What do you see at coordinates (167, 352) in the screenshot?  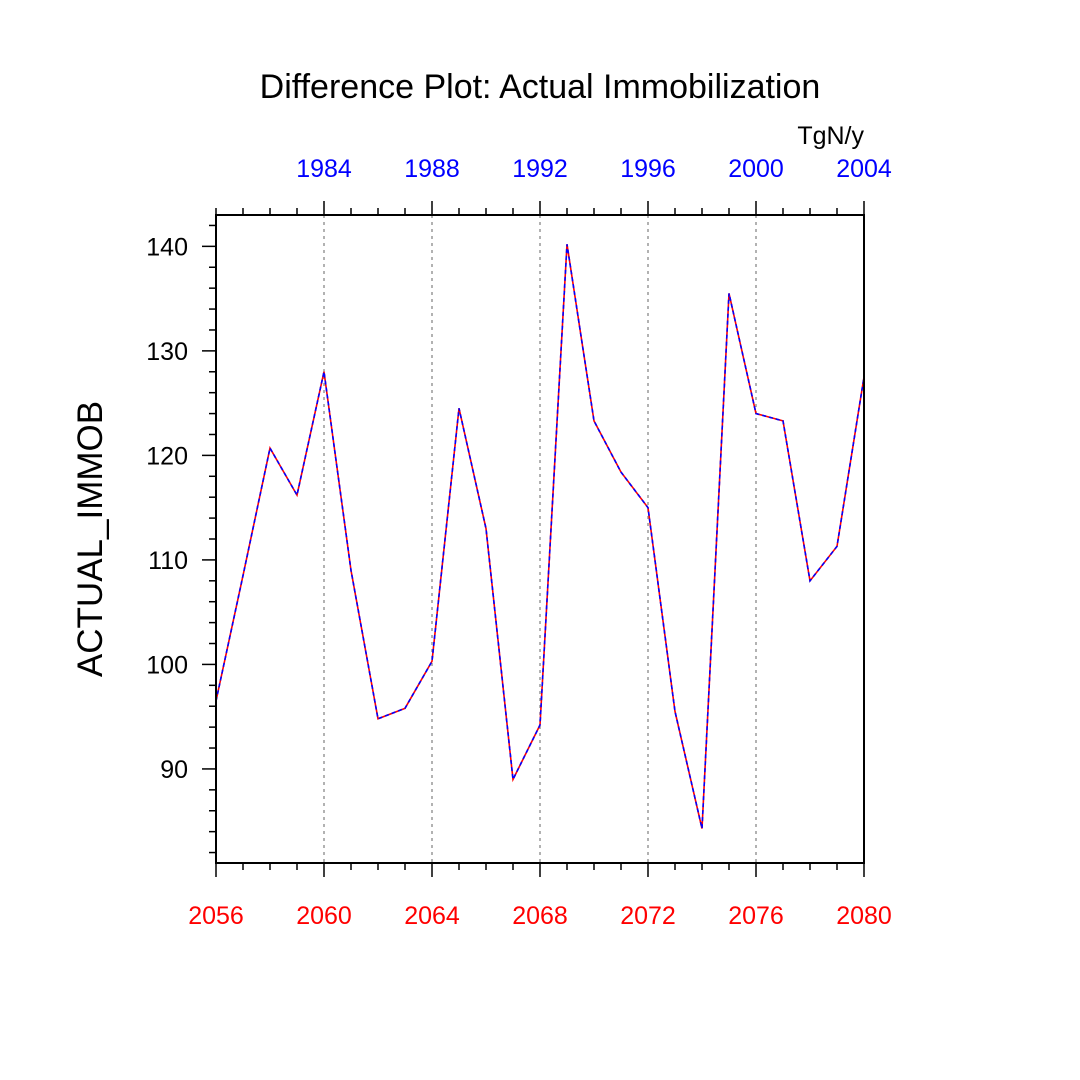 I see `y-tick-label: 130` at bounding box center [167, 352].